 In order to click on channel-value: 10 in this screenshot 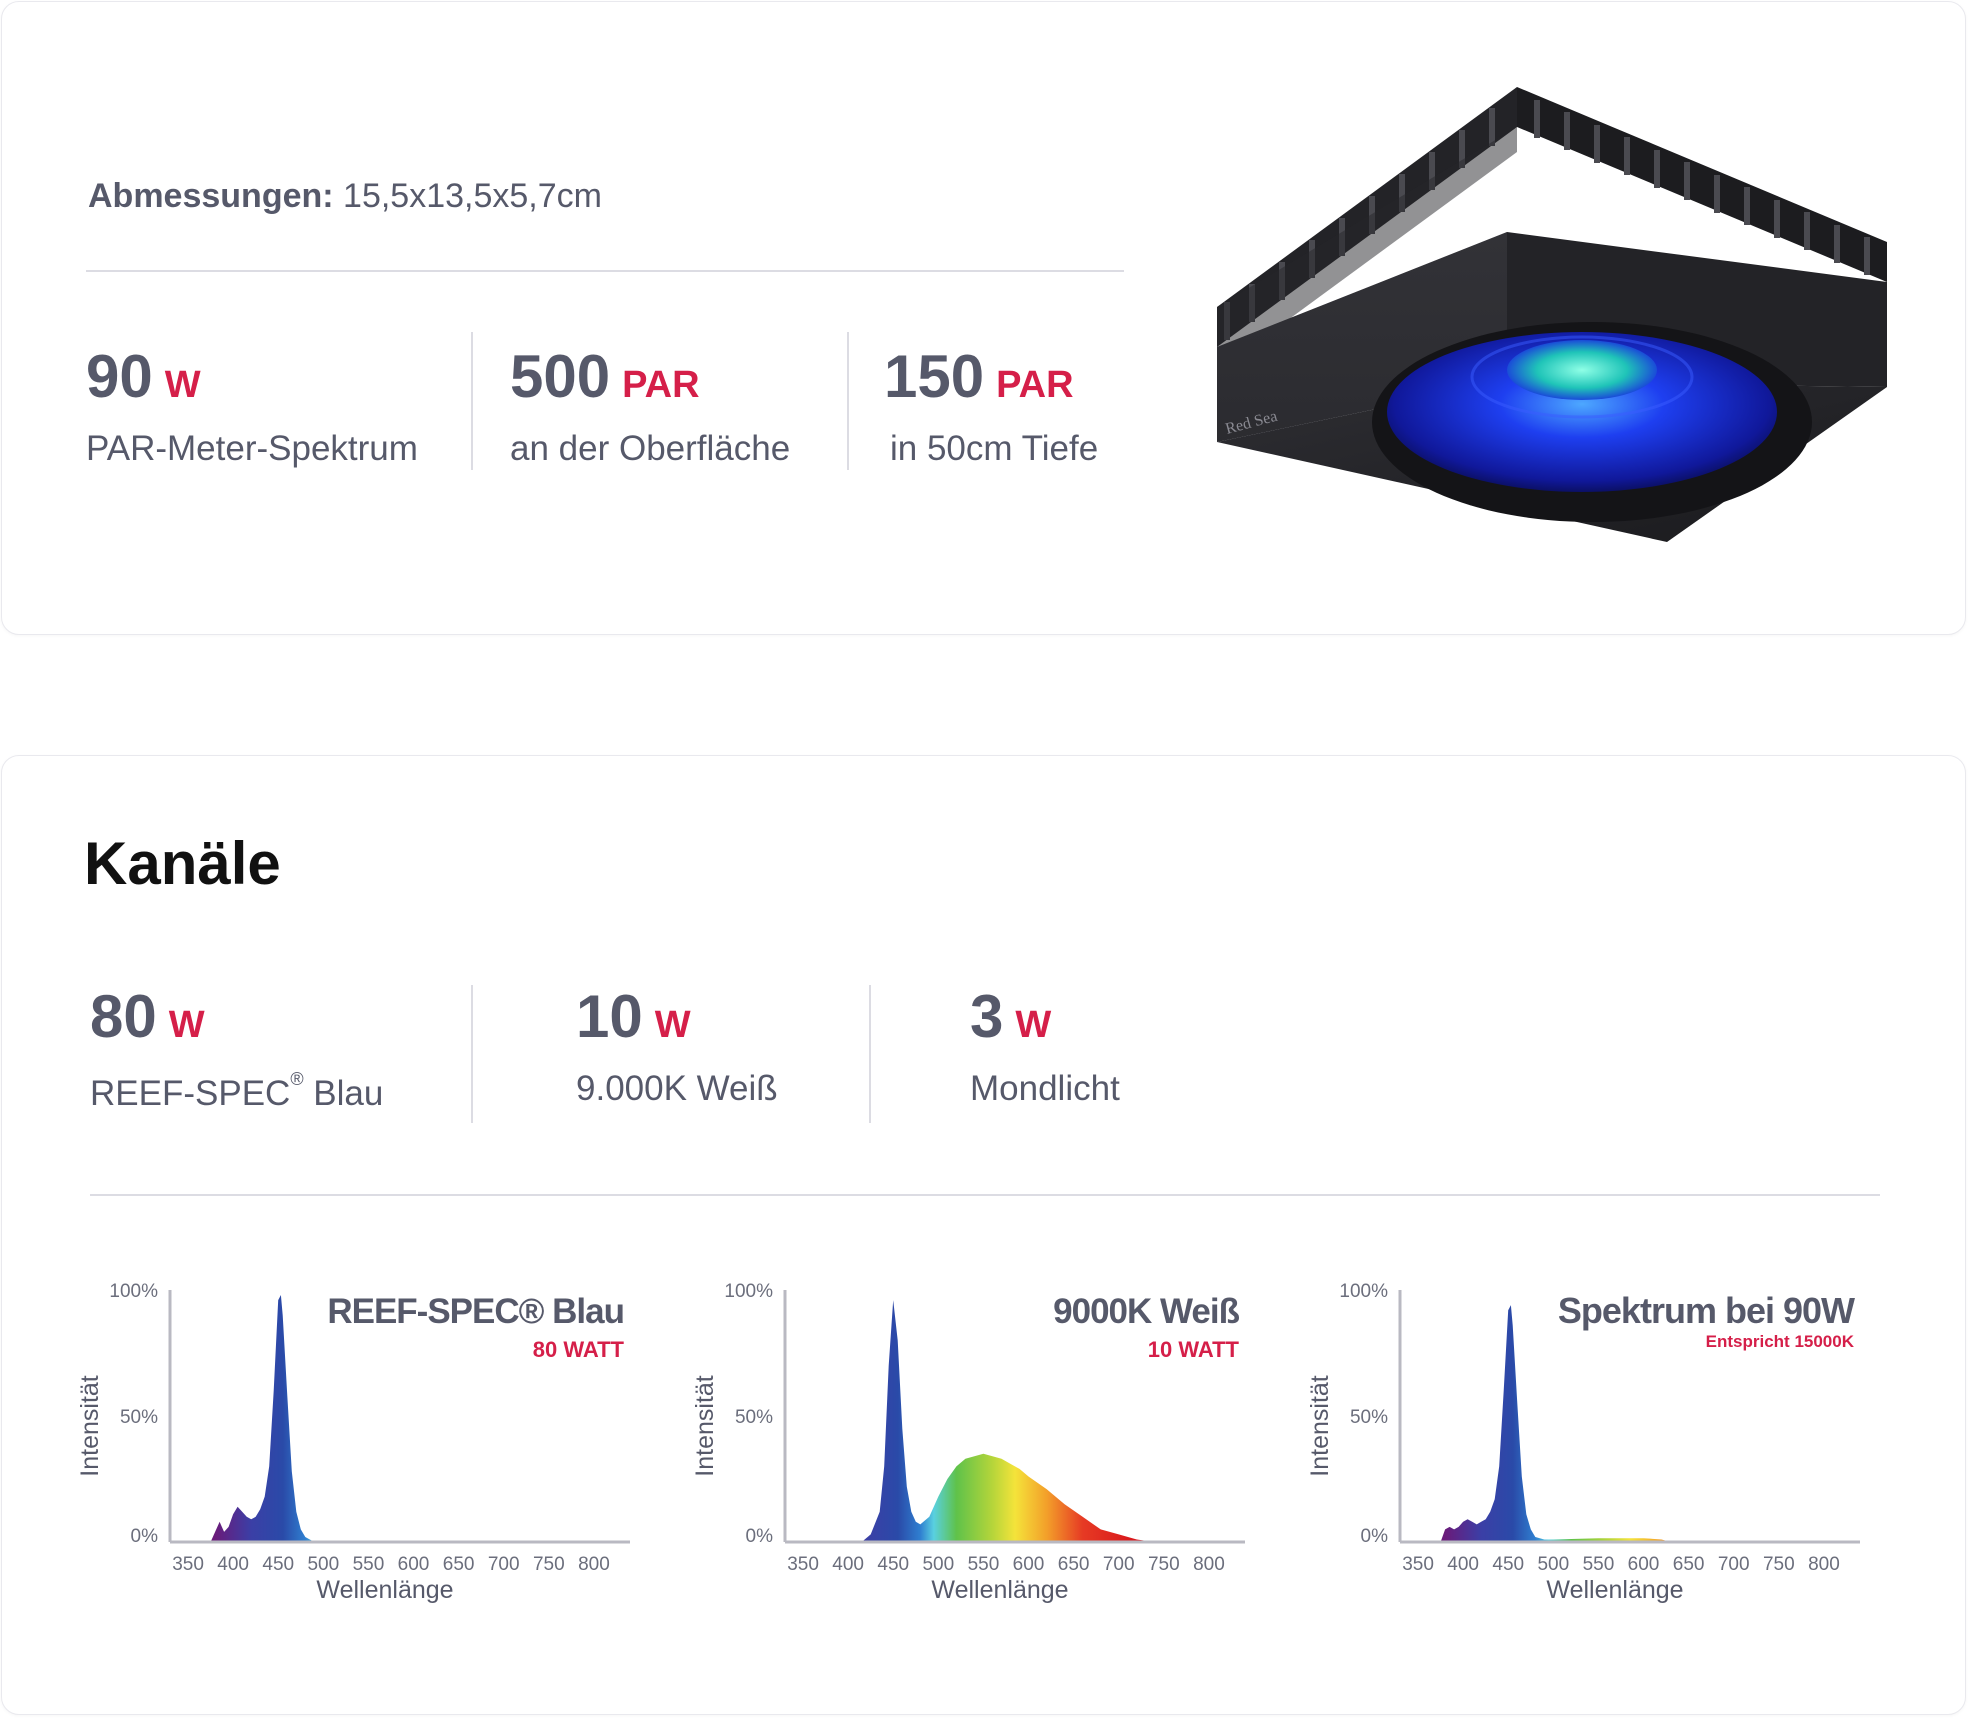, I will do `click(609, 1016)`.